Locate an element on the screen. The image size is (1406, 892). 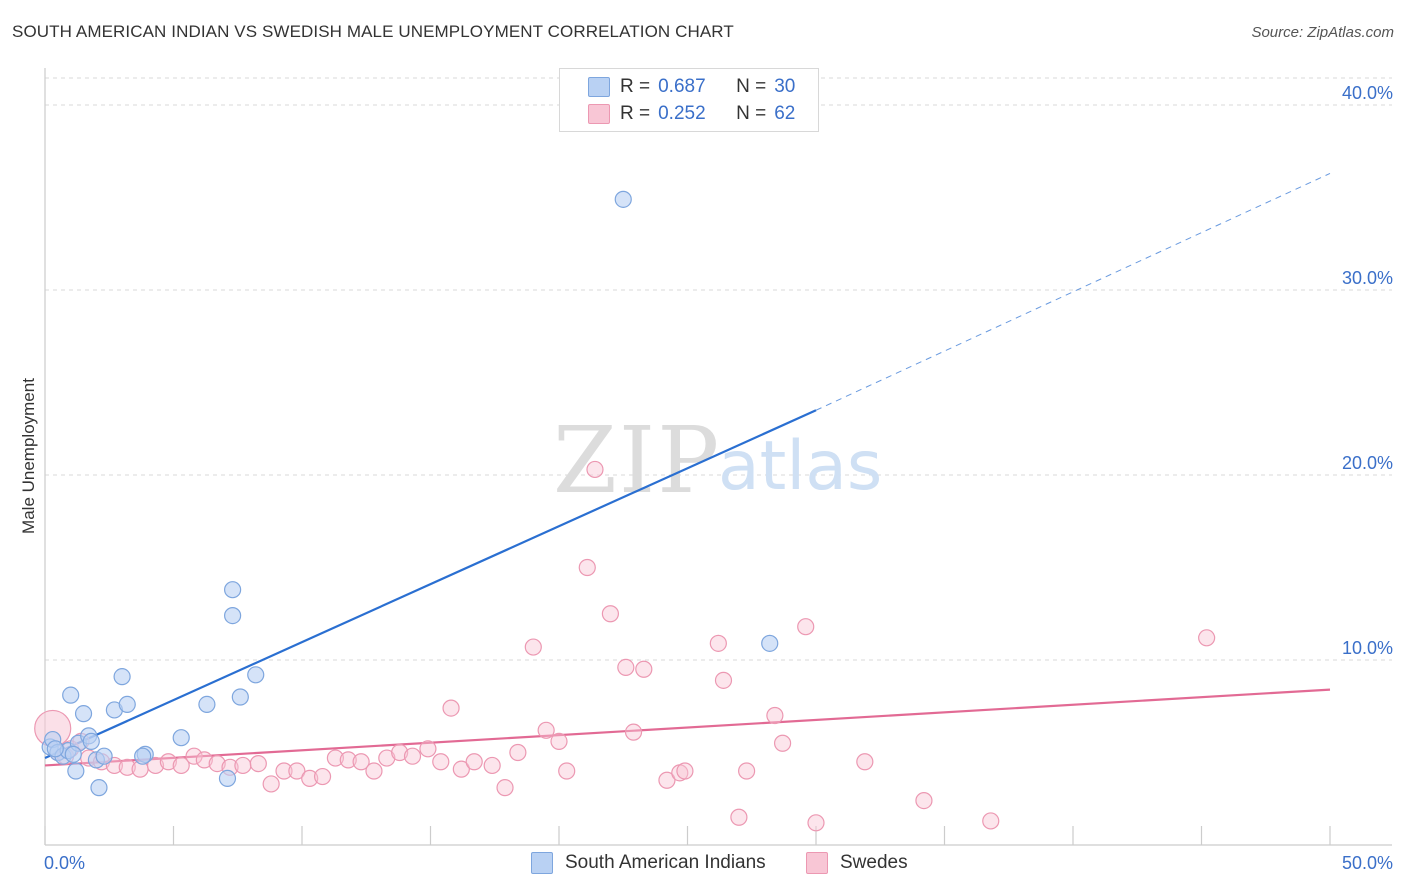
legend-n-value-blue: 30 is located at coordinates (785, 86).